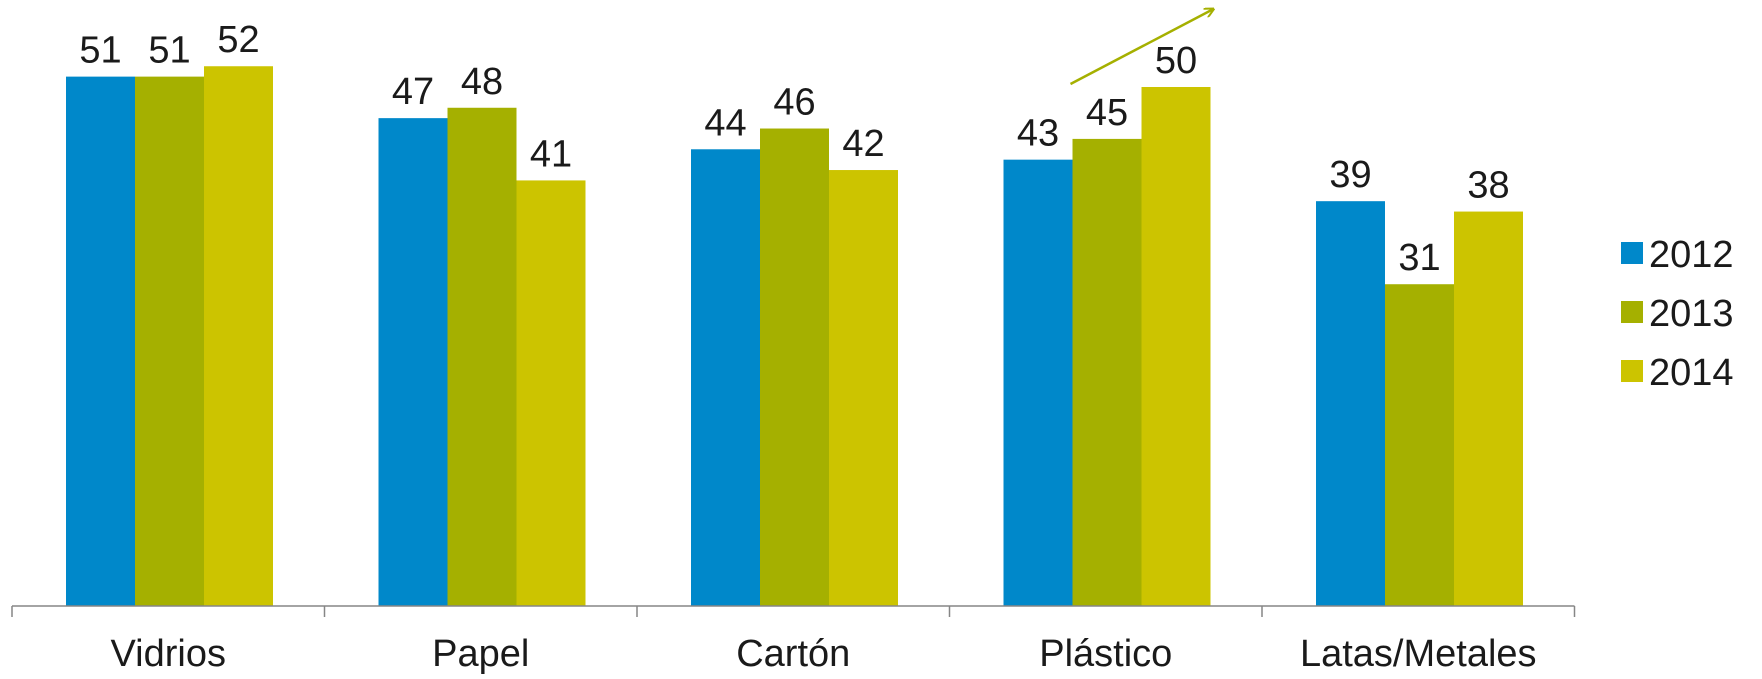 This screenshot has width=1762, height=679. Describe the element at coordinates (1418, 654) in the screenshot. I see `x-tick-label-latas-metales: Latas/Metales` at that location.